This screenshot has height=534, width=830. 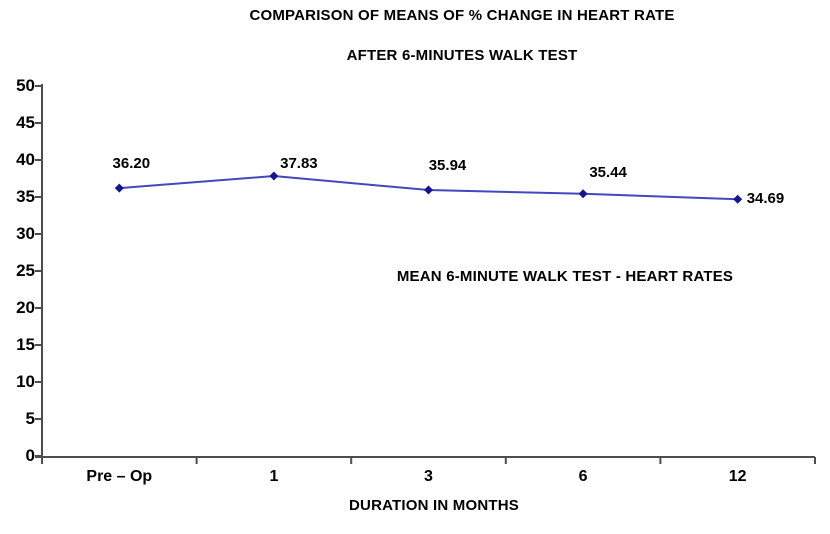 What do you see at coordinates (274, 476) in the screenshot?
I see `x-tick-label: 1` at bounding box center [274, 476].